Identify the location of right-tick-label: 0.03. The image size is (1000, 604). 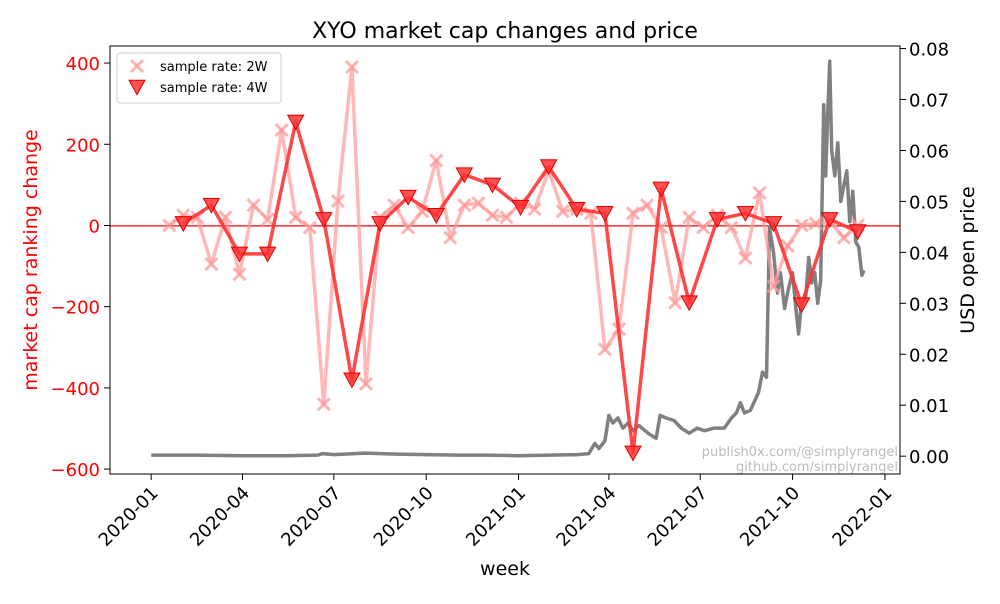
(929, 304).